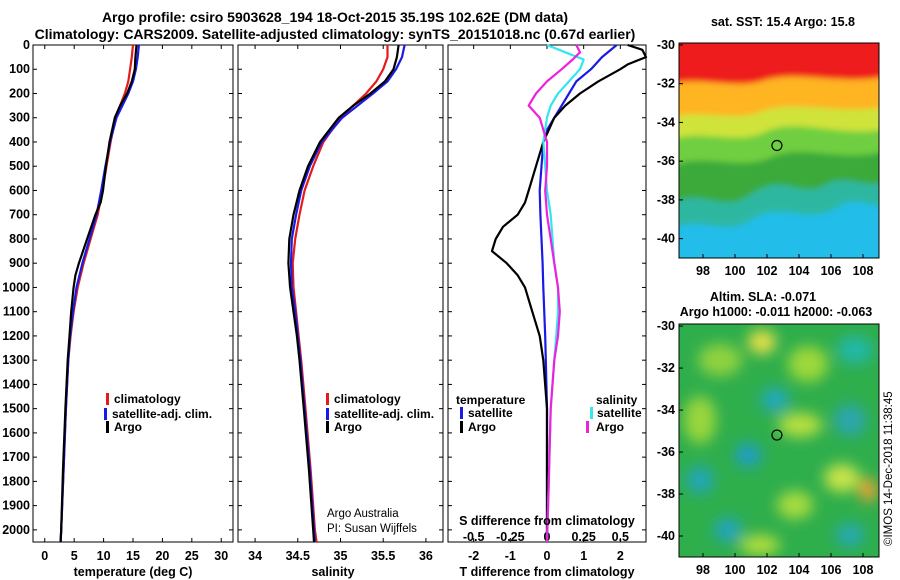 The width and height of the screenshot is (900, 580). Describe the element at coordinates (16, 457) in the screenshot. I see `depth-tick-label: 1700` at that location.